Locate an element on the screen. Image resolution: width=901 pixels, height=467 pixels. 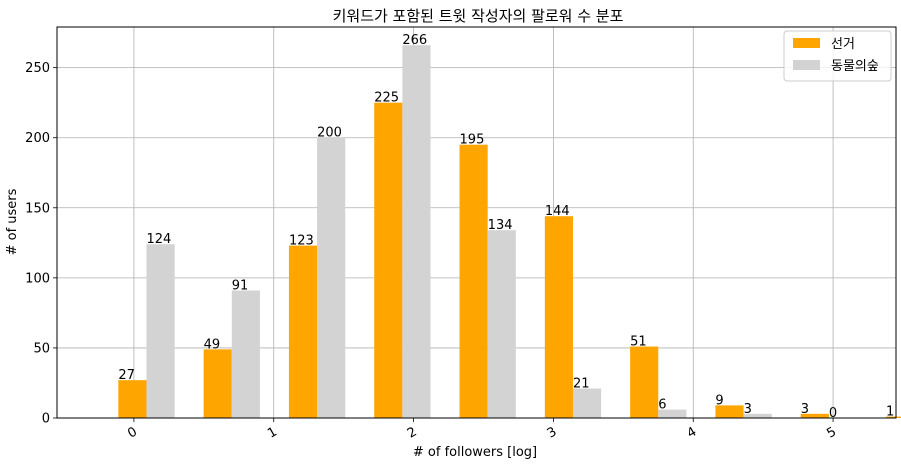
bar-value-label: 49 is located at coordinates (212, 344).